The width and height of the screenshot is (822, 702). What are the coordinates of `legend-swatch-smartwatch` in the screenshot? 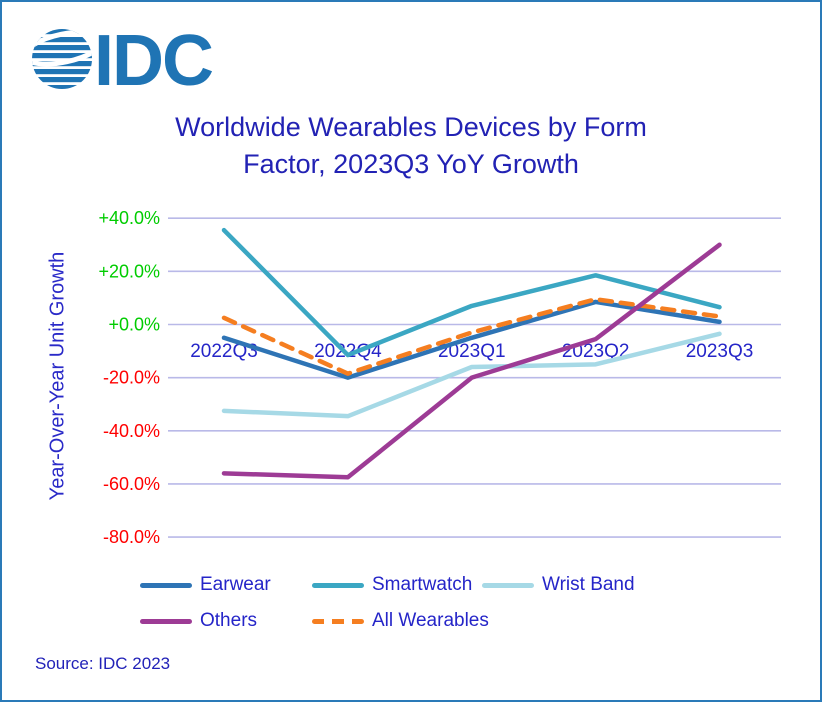 It's located at (338, 585).